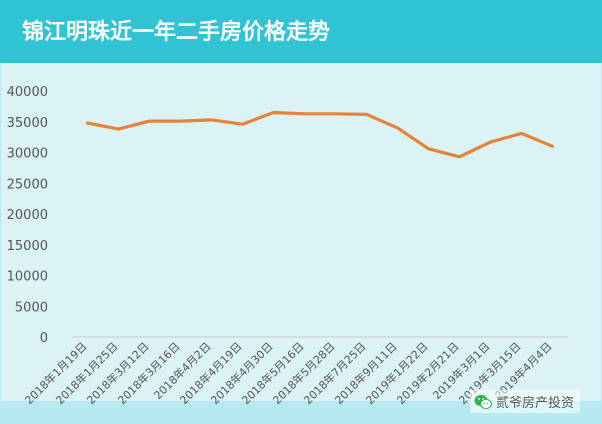  Describe the element at coordinates (176, 32) in the screenshot. I see `chart-title: 锦江明珠近一年二手房价格走势` at that location.